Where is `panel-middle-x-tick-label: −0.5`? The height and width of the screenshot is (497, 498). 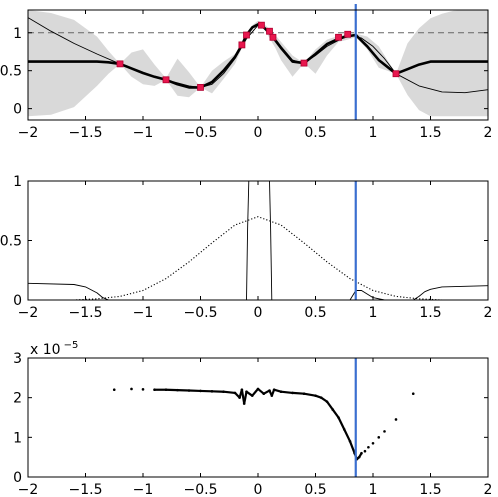 panel-middle-x-tick-label: −0.5 is located at coordinates (201, 313).